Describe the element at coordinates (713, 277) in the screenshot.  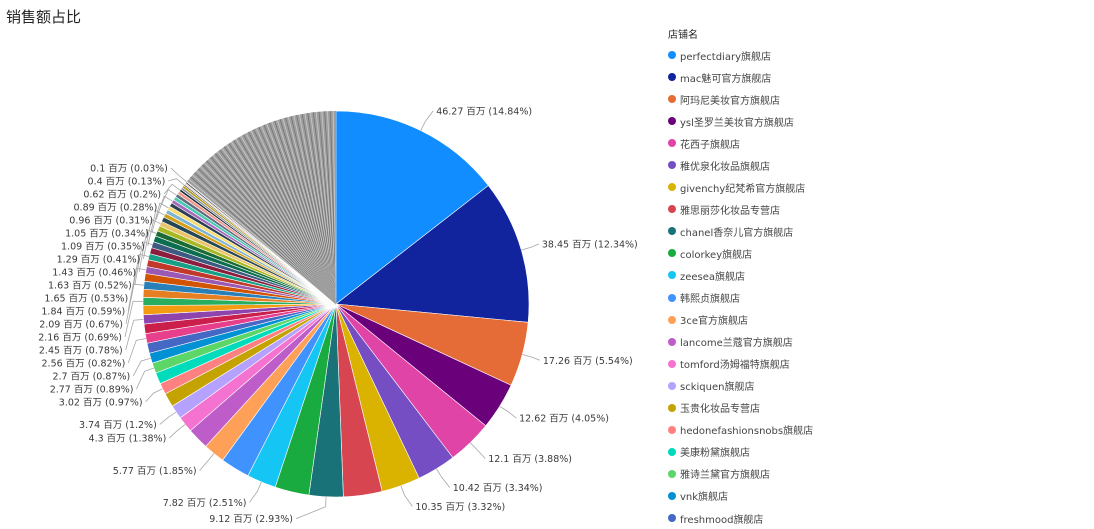
I see `legend-label: zeesea旗舰店` at that location.